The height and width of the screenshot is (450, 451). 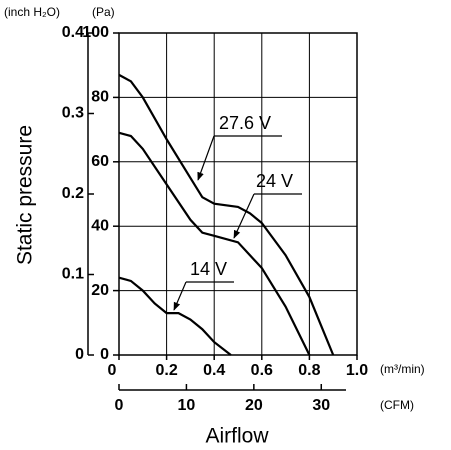 What do you see at coordinates (103, 12) in the screenshot?
I see `y-unit: (Pa)` at bounding box center [103, 12].